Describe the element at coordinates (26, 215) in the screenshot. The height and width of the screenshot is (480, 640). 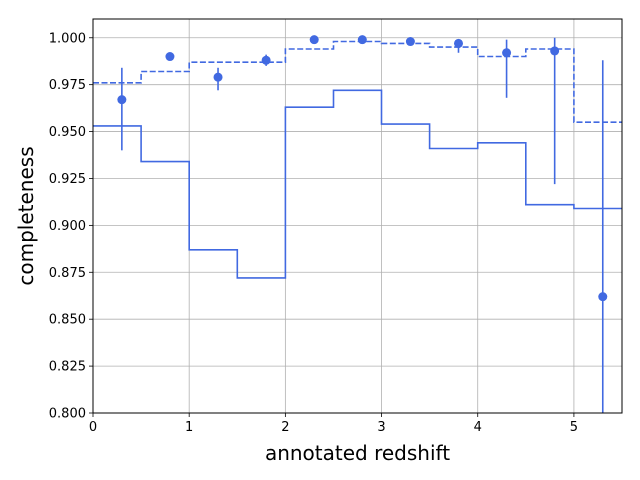
I see `y-axis-label: completeness` at that location.